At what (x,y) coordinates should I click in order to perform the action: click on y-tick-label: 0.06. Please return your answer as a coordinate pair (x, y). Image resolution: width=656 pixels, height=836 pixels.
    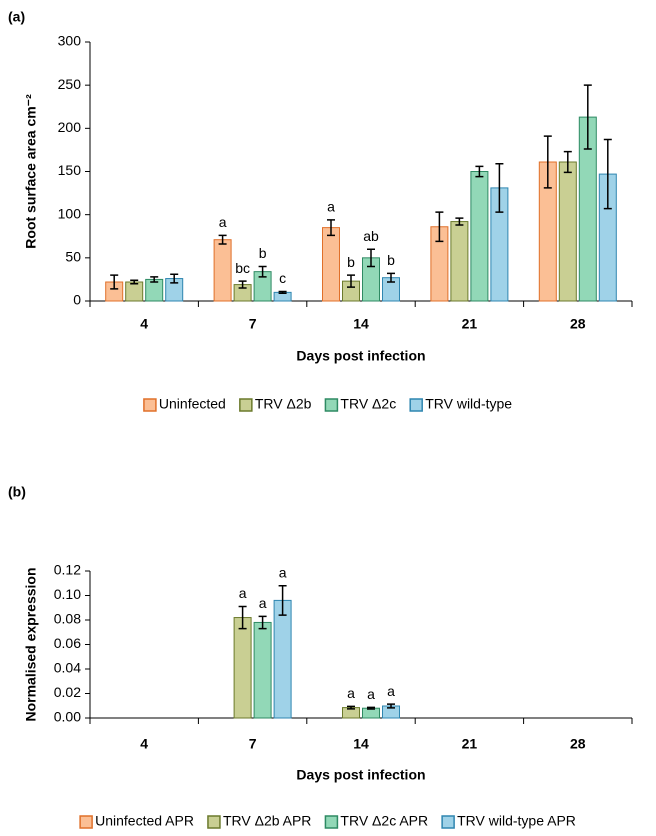
    Looking at the image, I should click on (67, 643).